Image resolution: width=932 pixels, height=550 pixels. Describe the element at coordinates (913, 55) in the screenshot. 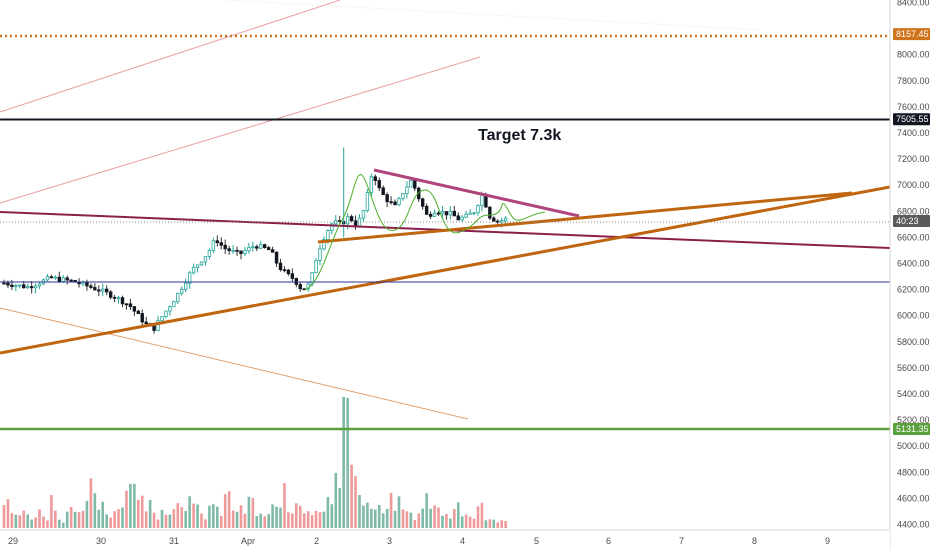

I see `price-tick-label: 8000.00` at that location.